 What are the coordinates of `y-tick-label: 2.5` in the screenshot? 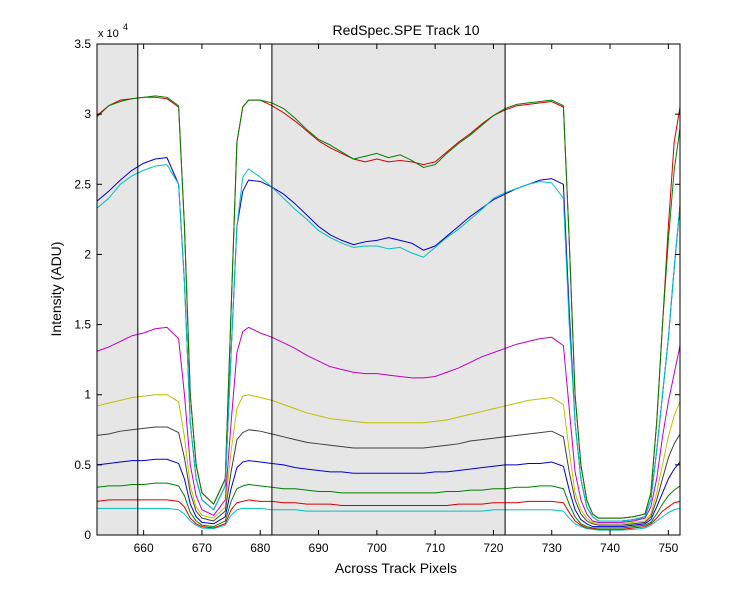 It's located at (82, 184).